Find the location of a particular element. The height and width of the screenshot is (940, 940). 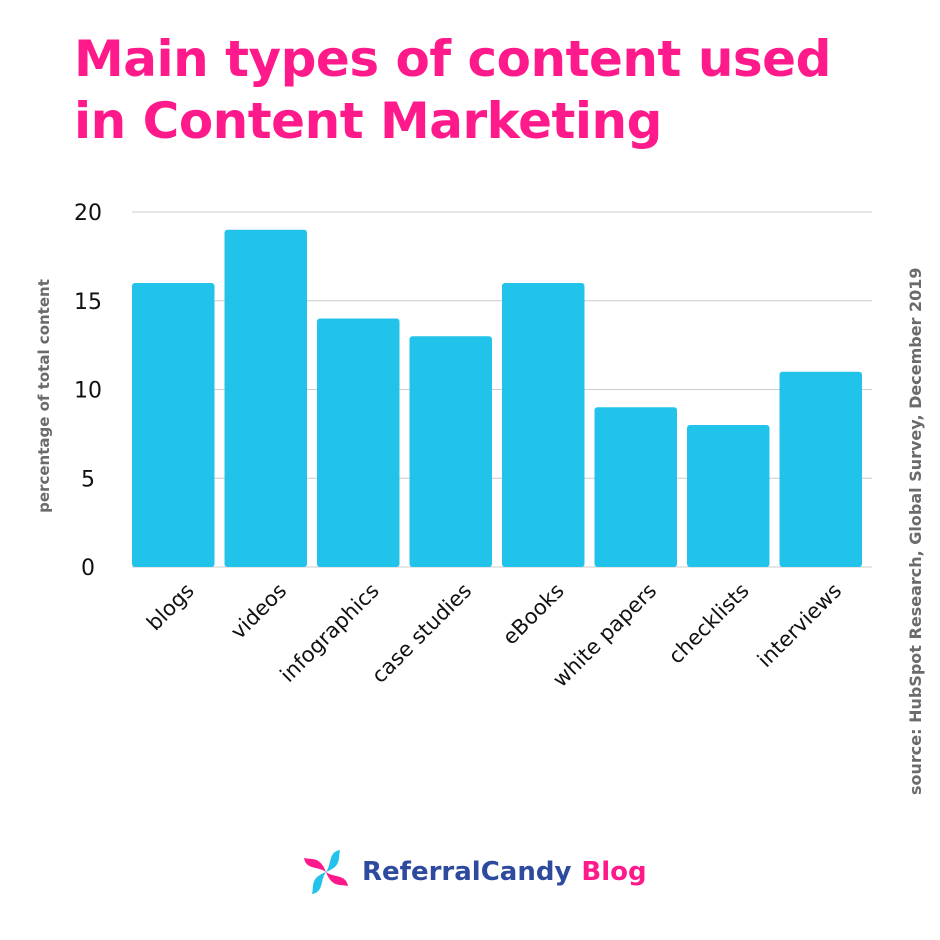

brand-blog-label: Blog is located at coordinates (614, 872).